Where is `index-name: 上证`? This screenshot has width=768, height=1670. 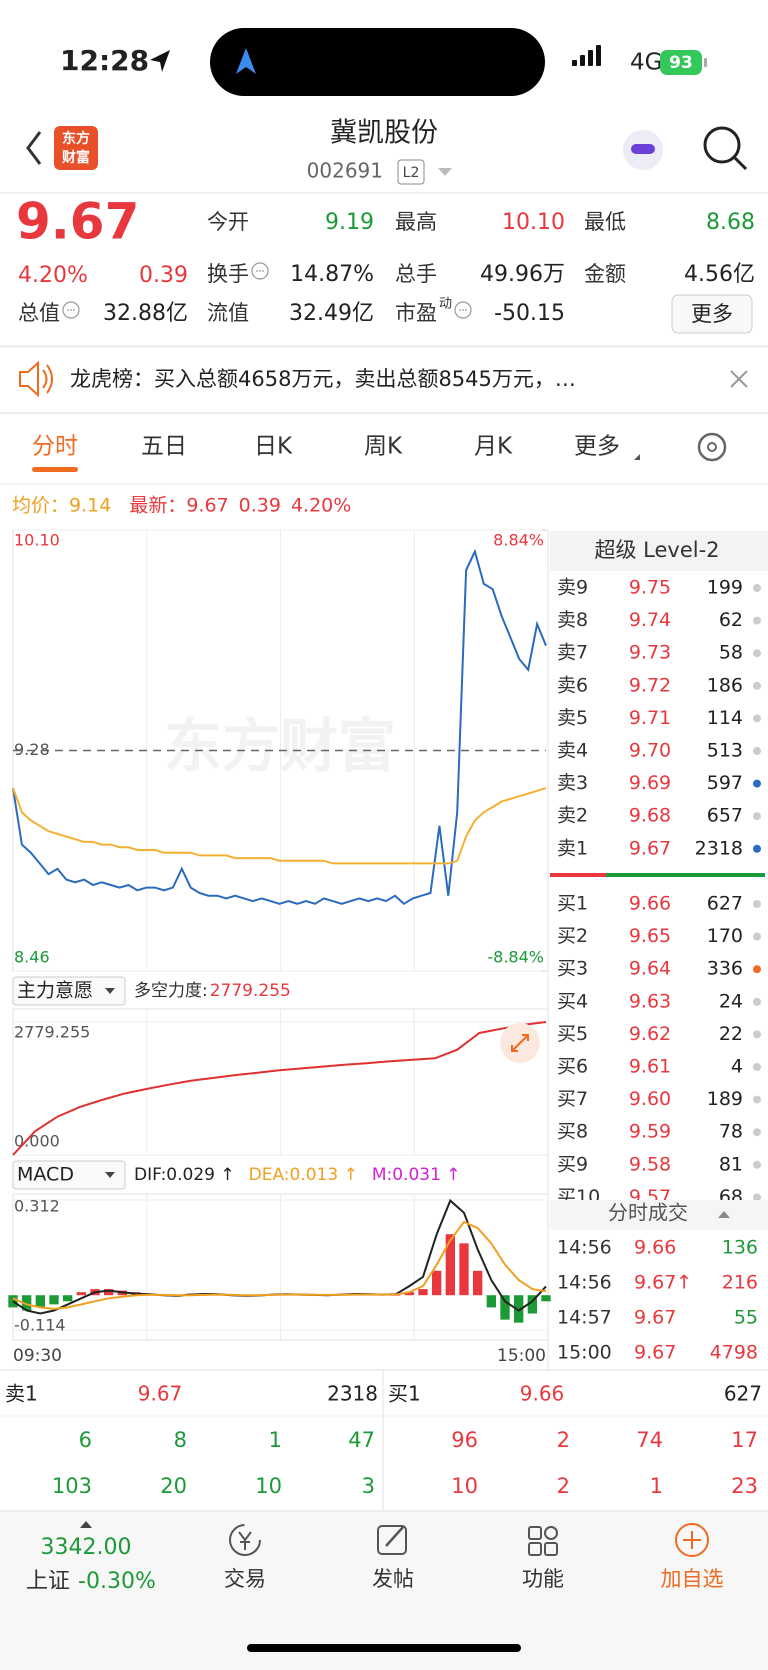 index-name: 上证 is located at coordinates (48, 1581).